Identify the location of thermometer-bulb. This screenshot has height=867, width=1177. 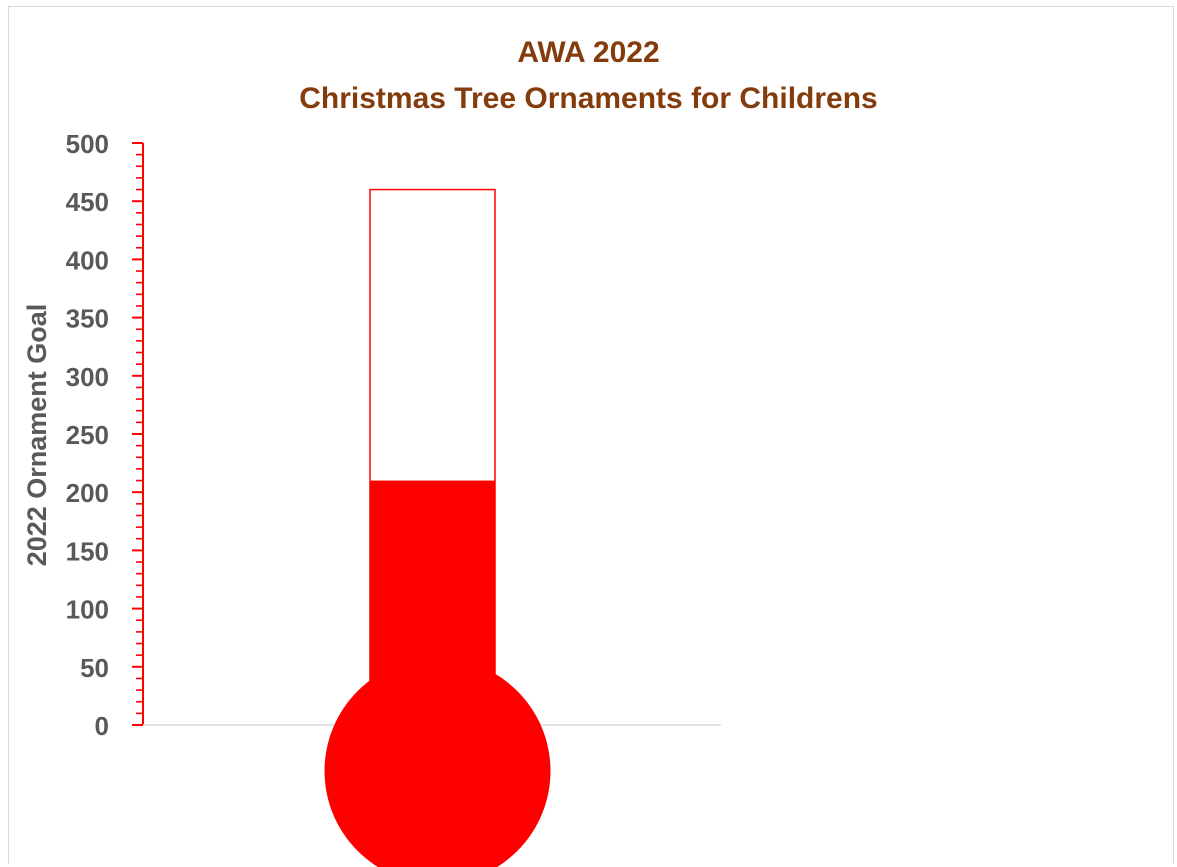
(437, 762).